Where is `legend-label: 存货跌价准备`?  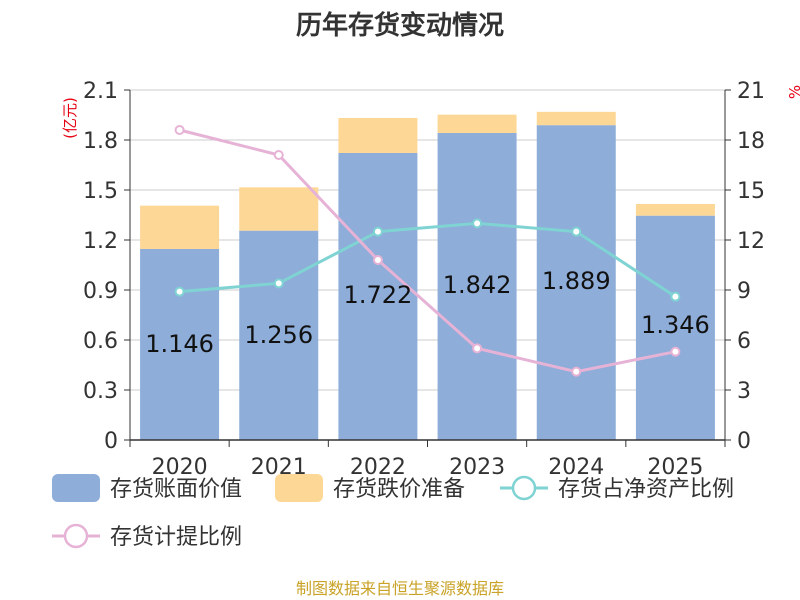
legend-label: 存货跌价准备 is located at coordinates (399, 489).